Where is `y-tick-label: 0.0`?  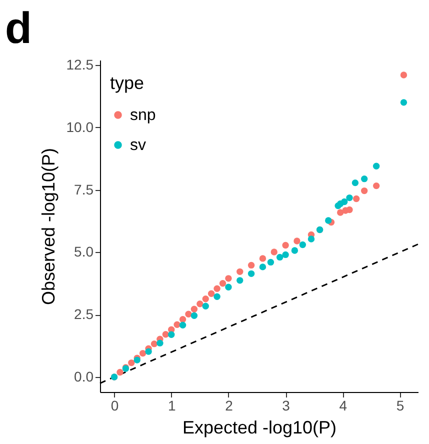 y-tick-label: 0.0 is located at coordinates (84, 376).